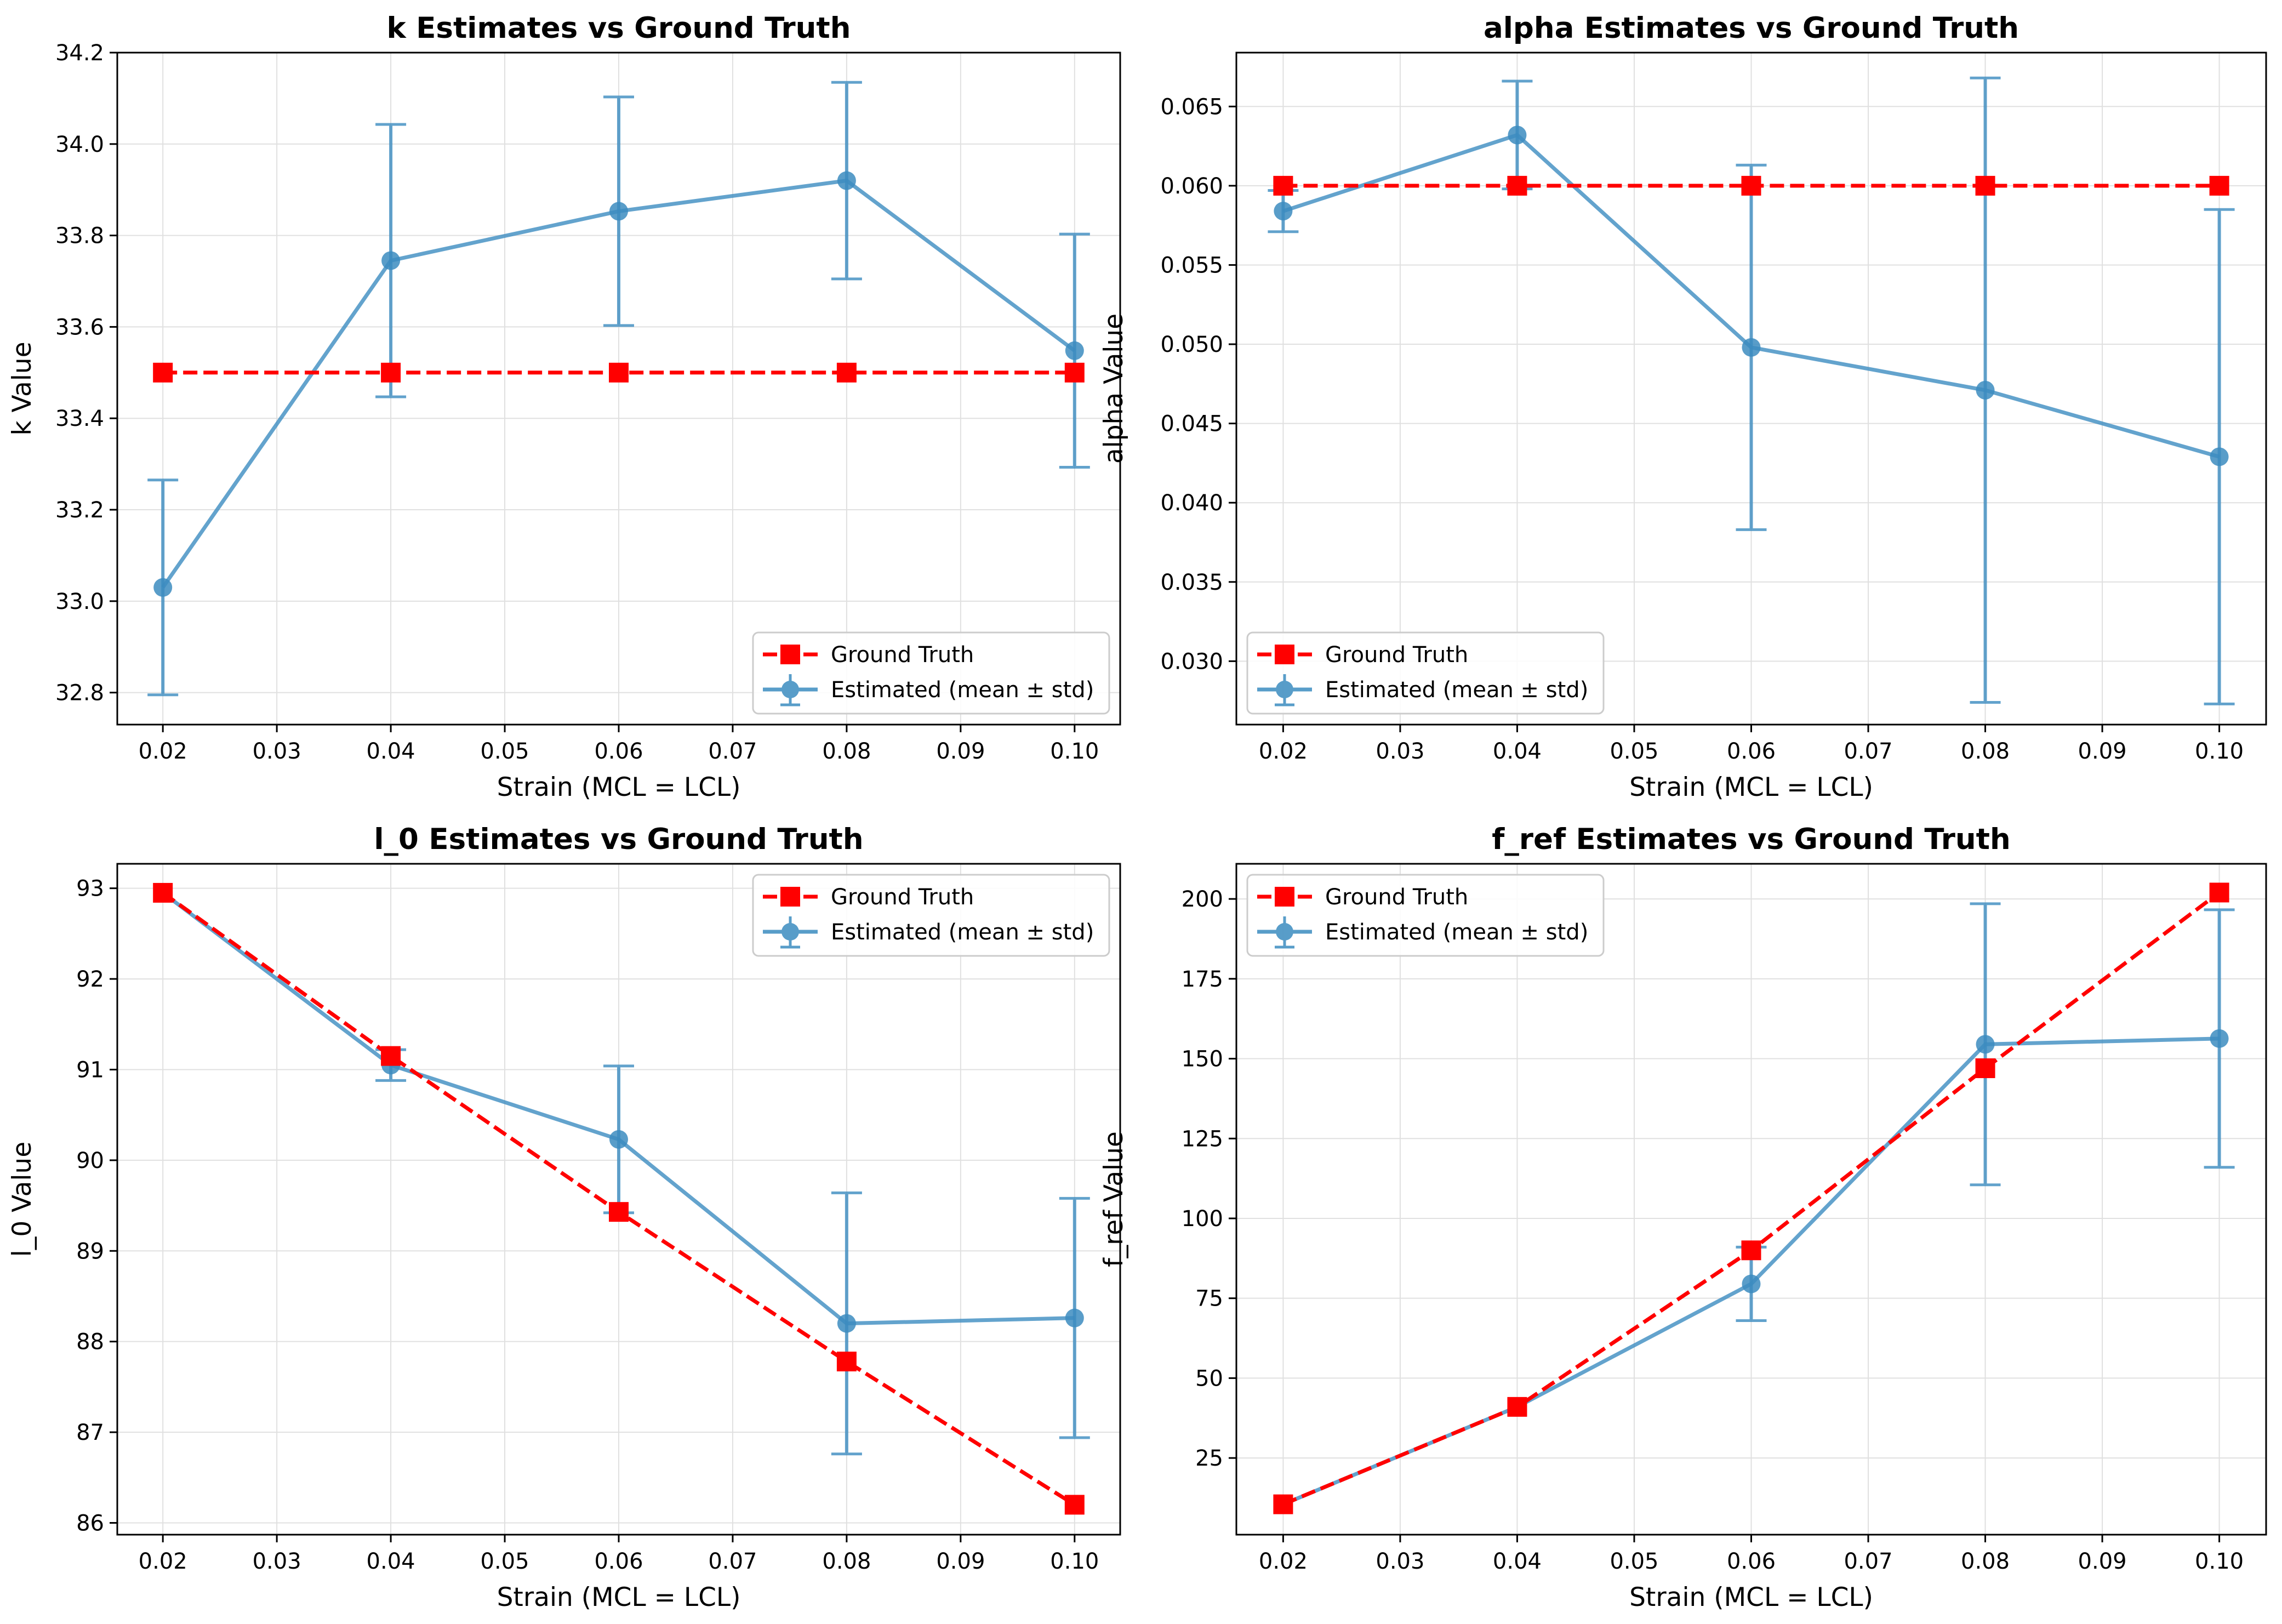  Describe the element at coordinates (79, 53) in the screenshot. I see `y-tick-label: 34.2` at that location.